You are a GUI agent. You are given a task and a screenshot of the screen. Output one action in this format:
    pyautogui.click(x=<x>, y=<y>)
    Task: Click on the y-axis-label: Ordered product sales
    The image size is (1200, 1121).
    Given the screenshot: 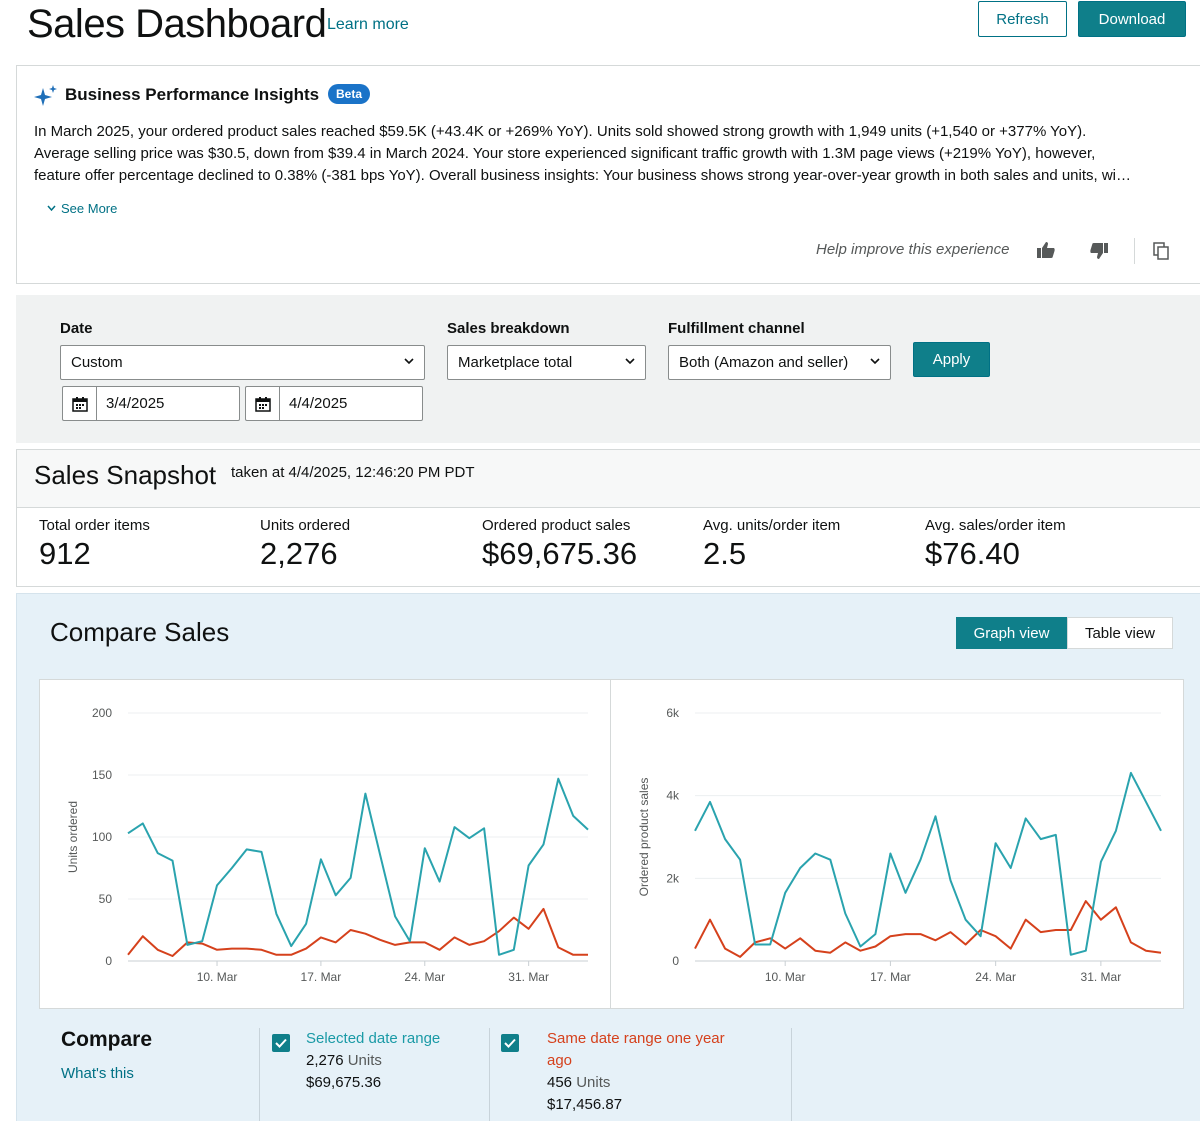 What is the action you would take?
    pyautogui.click(x=644, y=837)
    